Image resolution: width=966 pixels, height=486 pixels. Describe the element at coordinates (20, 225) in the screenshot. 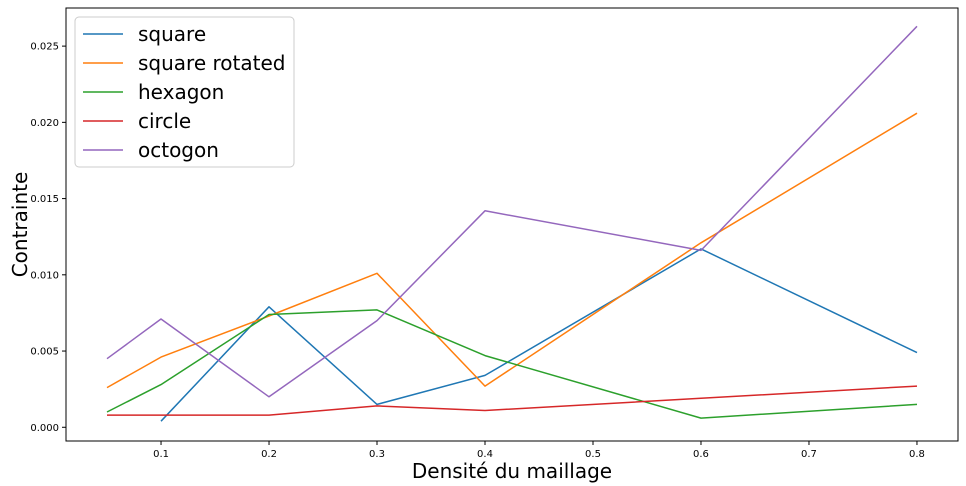

I see `y-axis-title: Contrainte` at that location.